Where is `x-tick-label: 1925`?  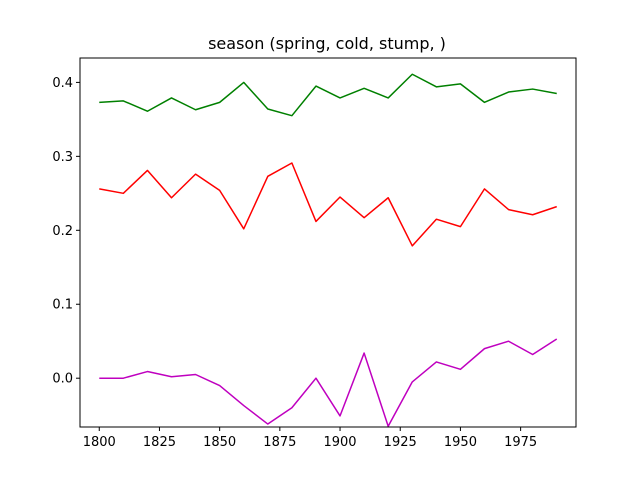
x-tick-label: 1925 is located at coordinates (400, 442).